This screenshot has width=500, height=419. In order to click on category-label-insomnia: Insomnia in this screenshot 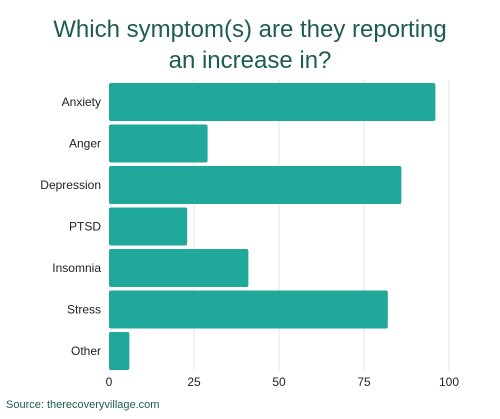, I will do `click(76, 268)`.